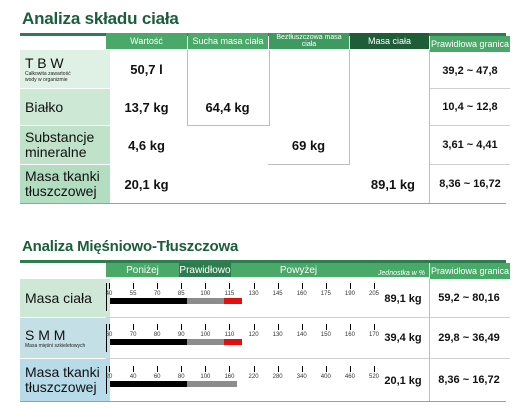 The height and width of the screenshot is (409, 522). What do you see at coordinates (374, 294) in the screenshot?
I see `scale-tick-label: 205` at bounding box center [374, 294].